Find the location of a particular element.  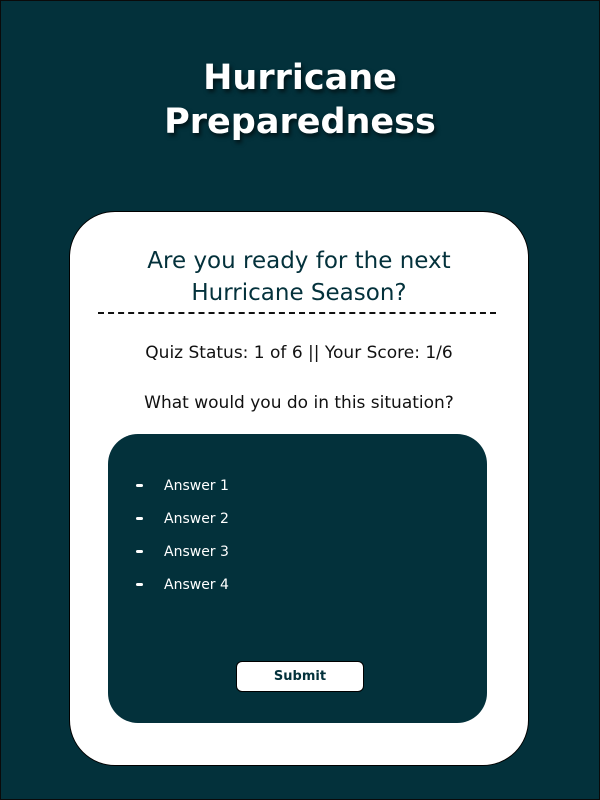

answer-option-2: Answer 2 is located at coordinates (182, 518).